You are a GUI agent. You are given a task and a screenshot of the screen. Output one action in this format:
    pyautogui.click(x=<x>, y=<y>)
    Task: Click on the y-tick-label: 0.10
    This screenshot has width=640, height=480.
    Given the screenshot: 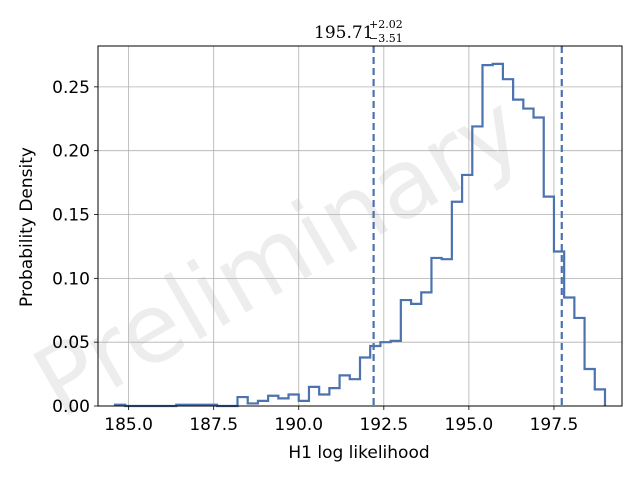 What is the action you would take?
    pyautogui.click(x=71, y=279)
    